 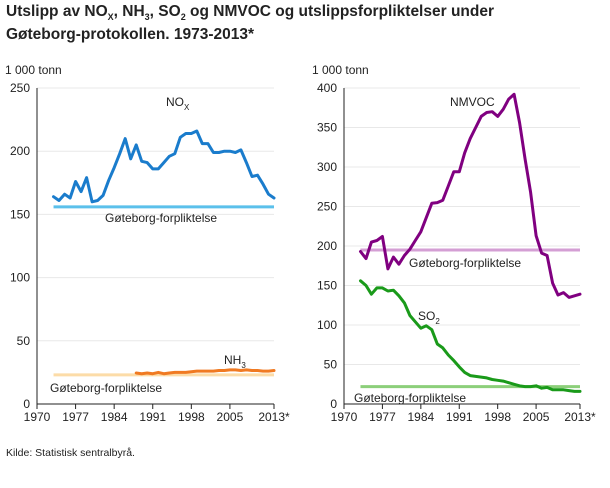 What do you see at coordinates (340, 70) in the screenshot?
I see `panel-right-unit-label: 1 000 tonn` at bounding box center [340, 70].